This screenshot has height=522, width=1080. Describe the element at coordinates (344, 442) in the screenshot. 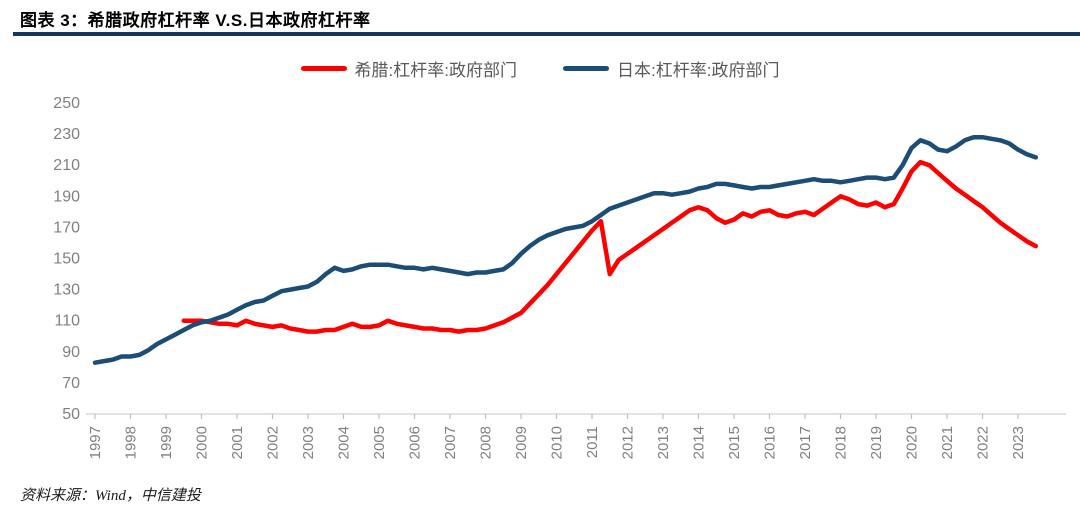

I see `x-axis-tick-label: 2004` at that location.